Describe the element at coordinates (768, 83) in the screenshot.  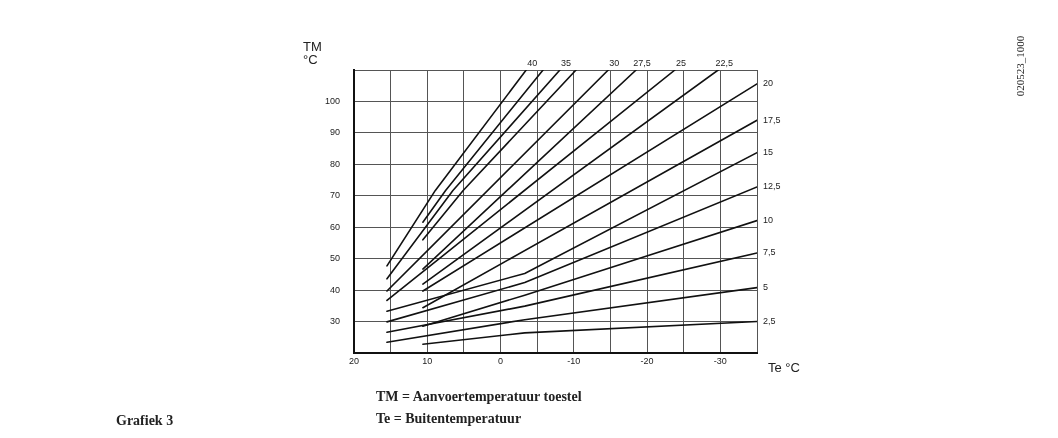
I see `series-label: 20` at that location.